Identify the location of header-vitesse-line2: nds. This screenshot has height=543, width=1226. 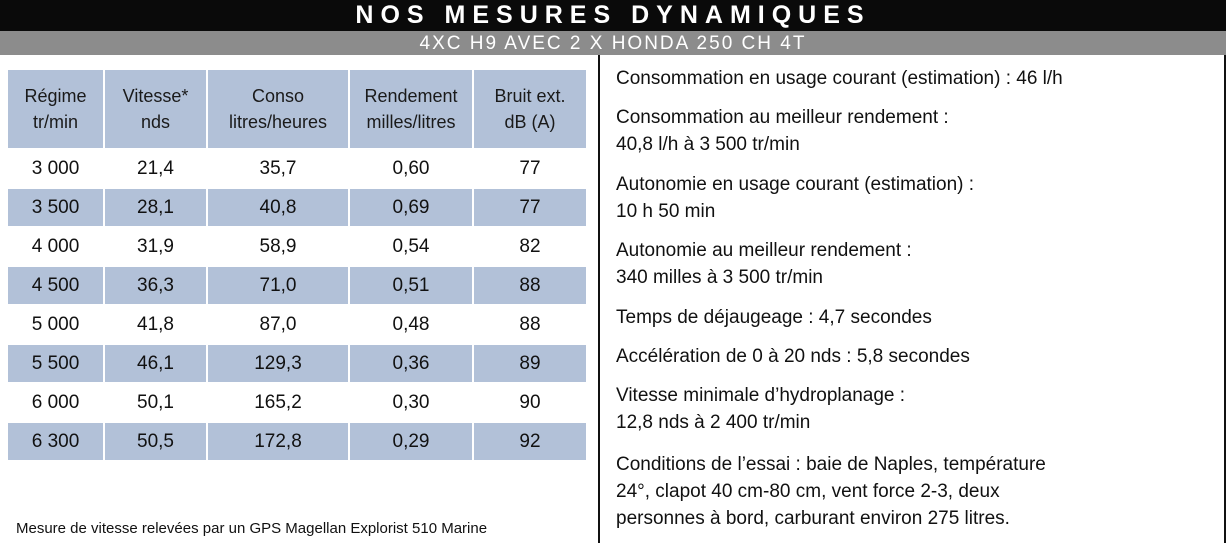
(155, 122).